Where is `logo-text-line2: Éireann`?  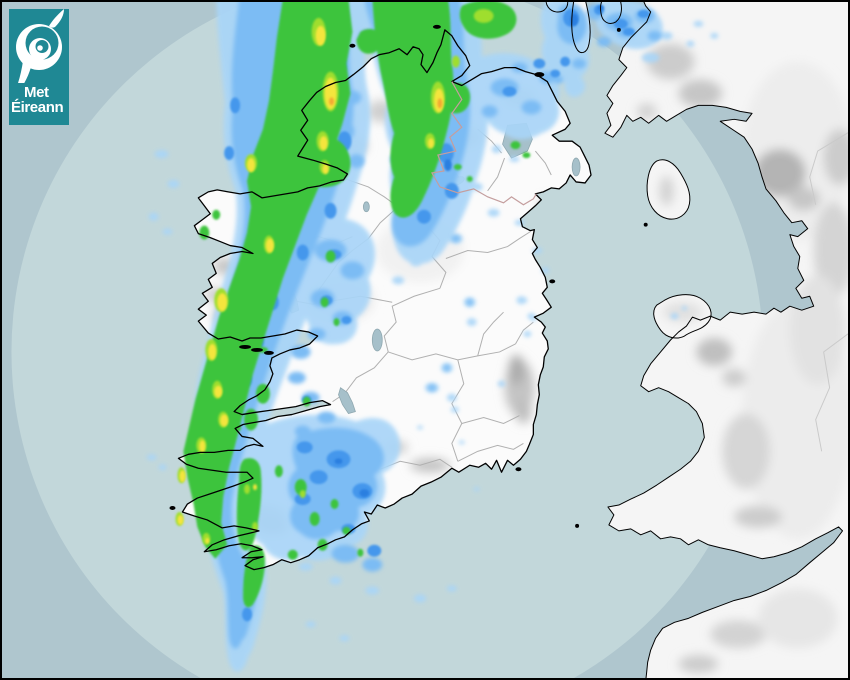
logo-text-line2: Éireann is located at coordinates (37, 108).